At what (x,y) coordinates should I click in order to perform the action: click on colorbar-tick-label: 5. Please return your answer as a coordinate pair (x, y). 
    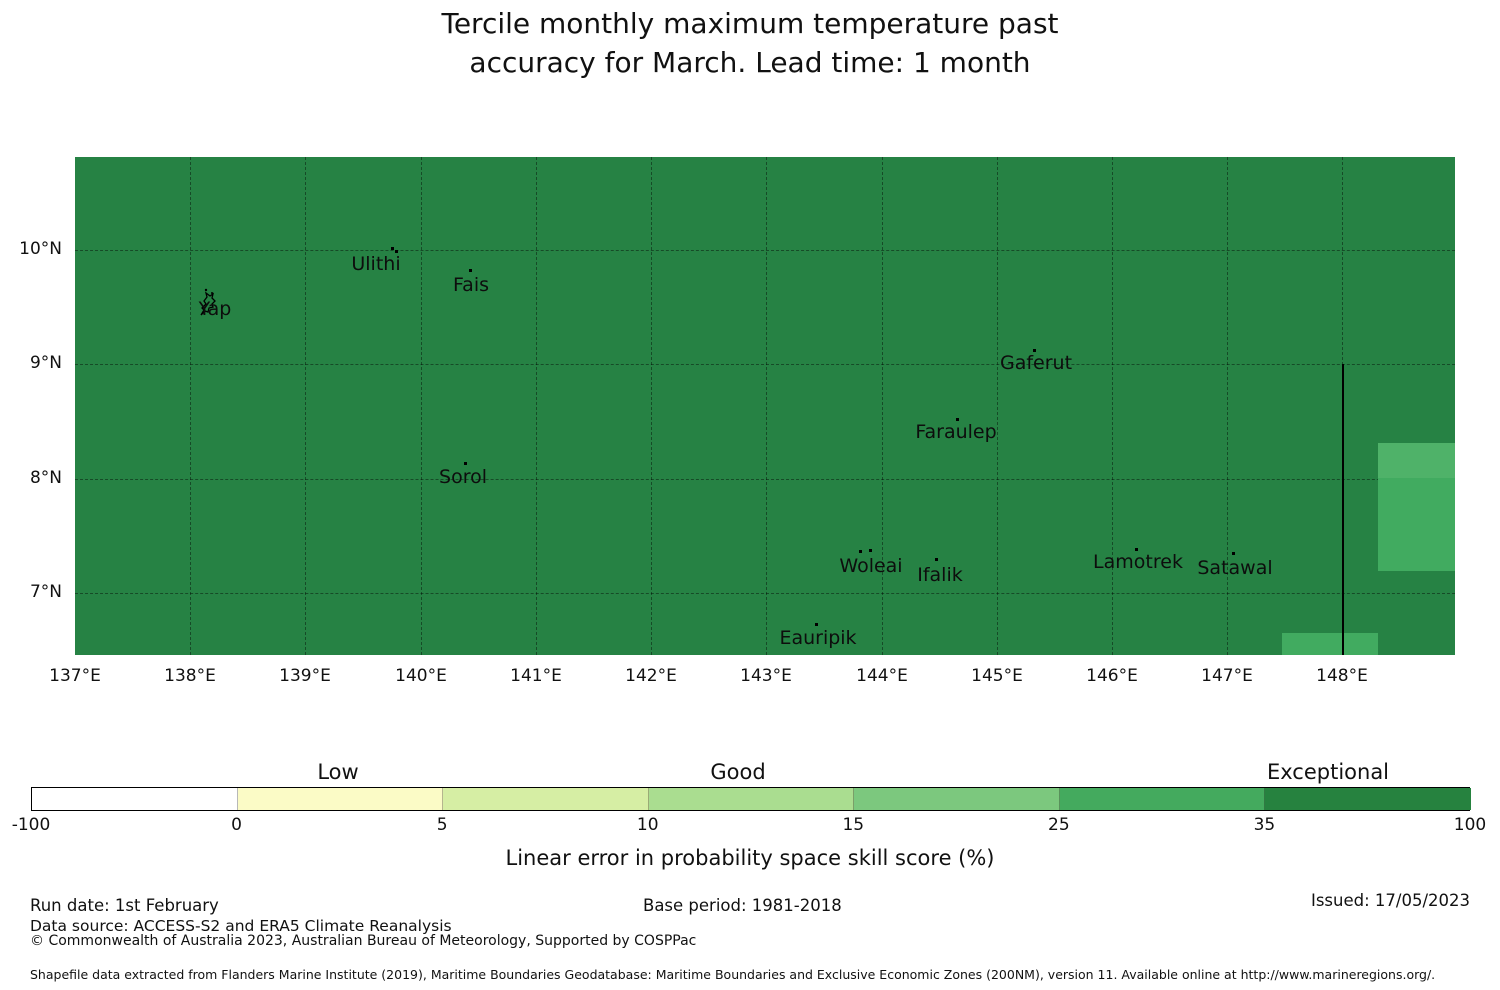
    Looking at the image, I should click on (442, 825).